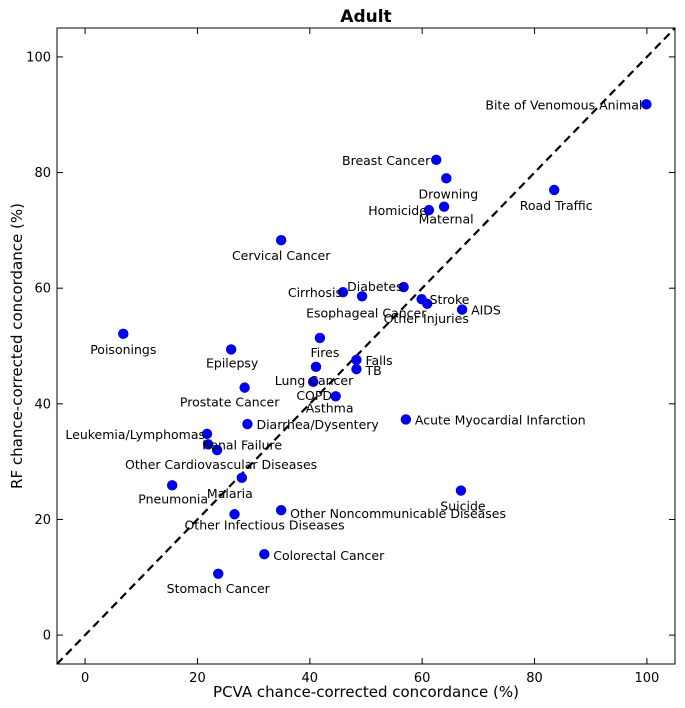 The image size is (685, 708). I want to click on point-label: Asthma, so click(330, 407).